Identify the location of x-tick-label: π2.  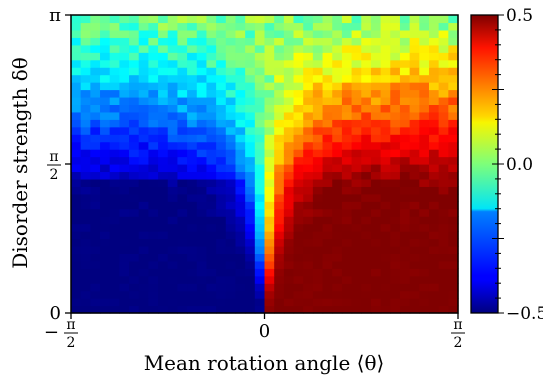
(458, 334).